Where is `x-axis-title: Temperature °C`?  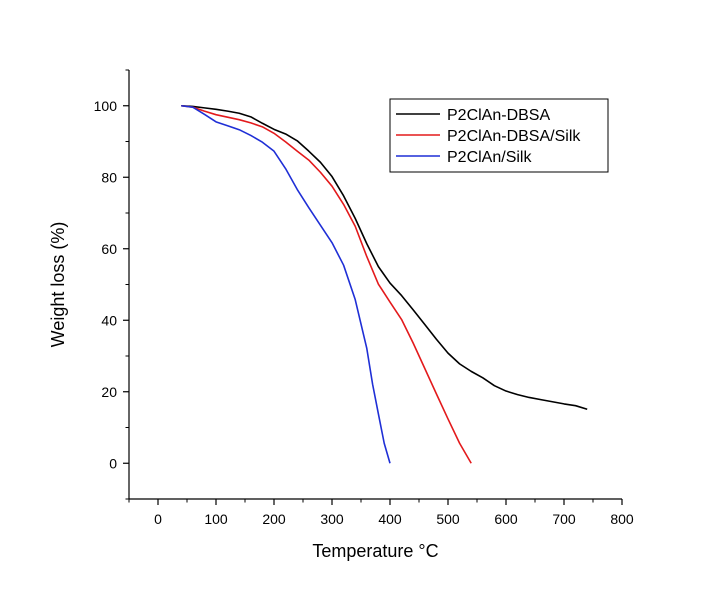
x-axis-title: Temperature °C is located at coordinates (375, 551).